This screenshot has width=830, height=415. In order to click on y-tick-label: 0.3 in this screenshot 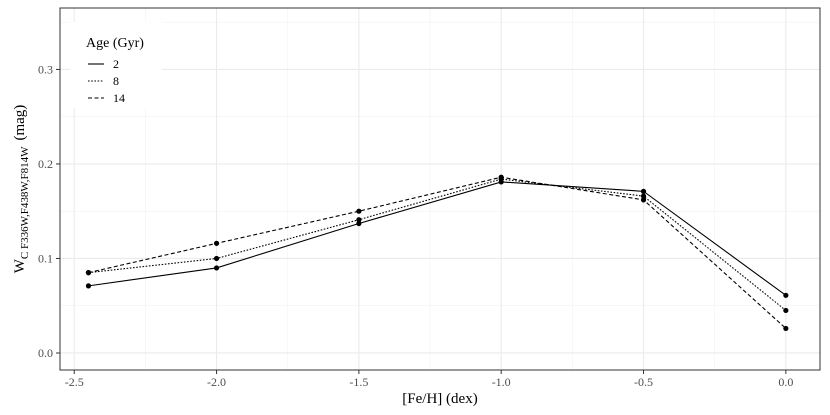, I will do `click(45, 69)`.